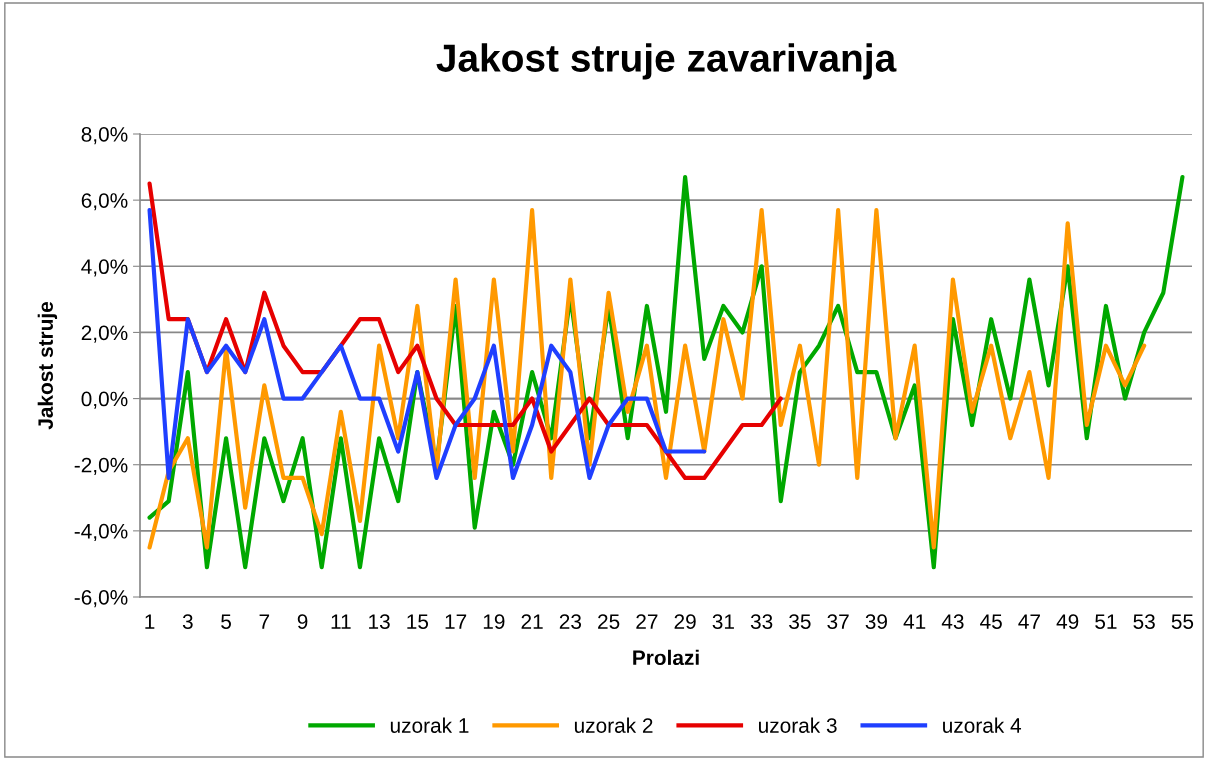 The width and height of the screenshot is (1208, 760). Describe the element at coordinates (1067, 621) in the screenshot. I see `x-tick-label: 49` at that location.